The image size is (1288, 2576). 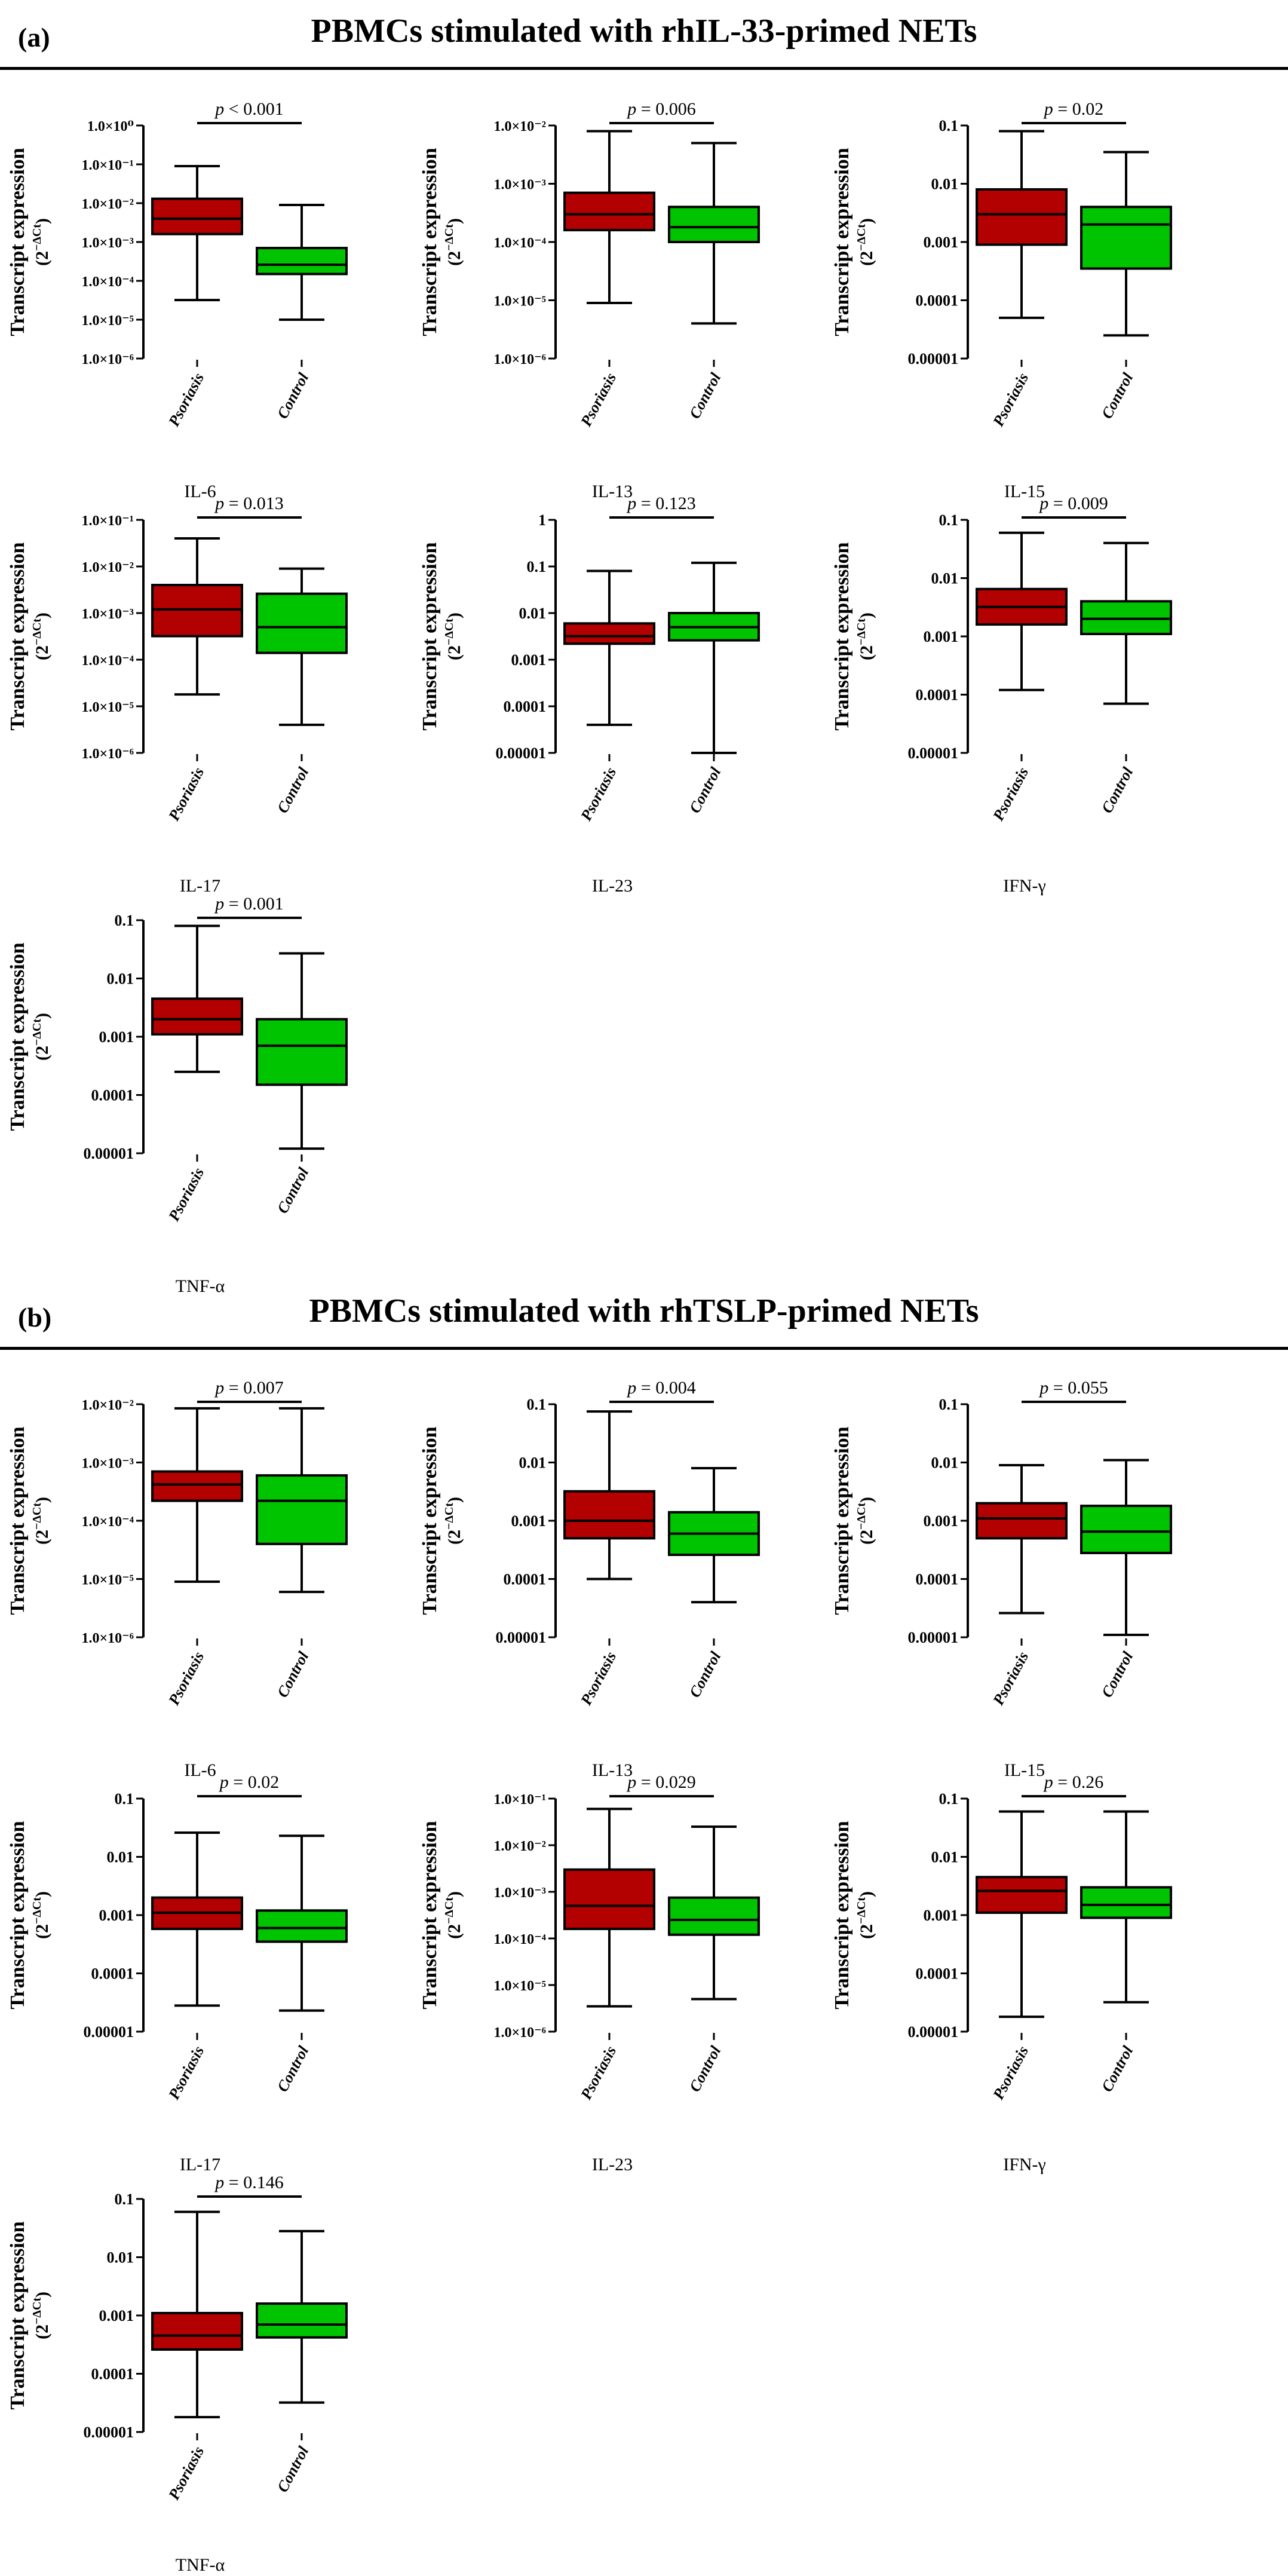 I want to click on p-value-text: < 0.001, so click(x=254, y=109).